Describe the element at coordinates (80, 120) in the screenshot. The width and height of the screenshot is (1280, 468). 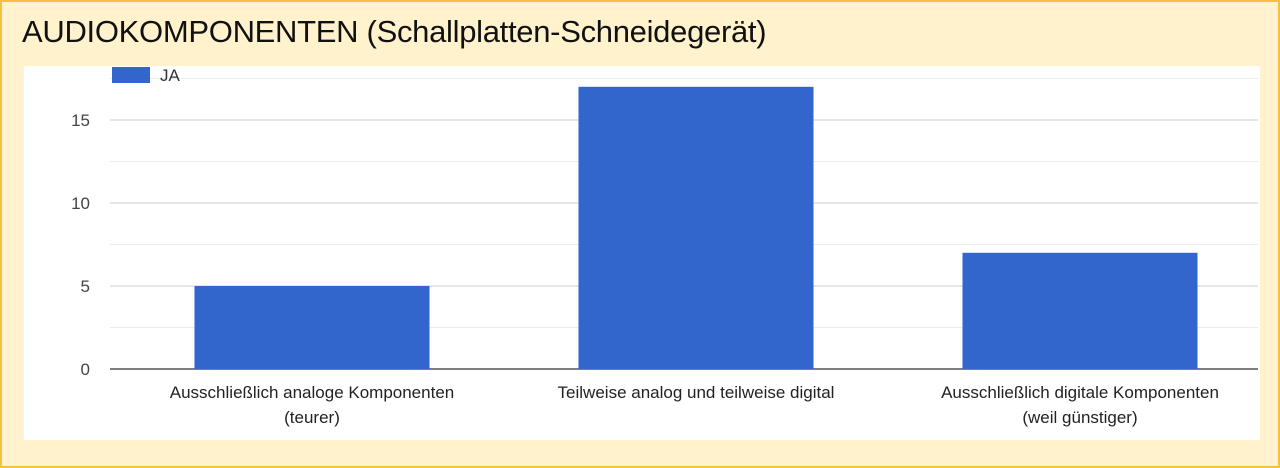
I see `y-tick-label: 15` at that location.